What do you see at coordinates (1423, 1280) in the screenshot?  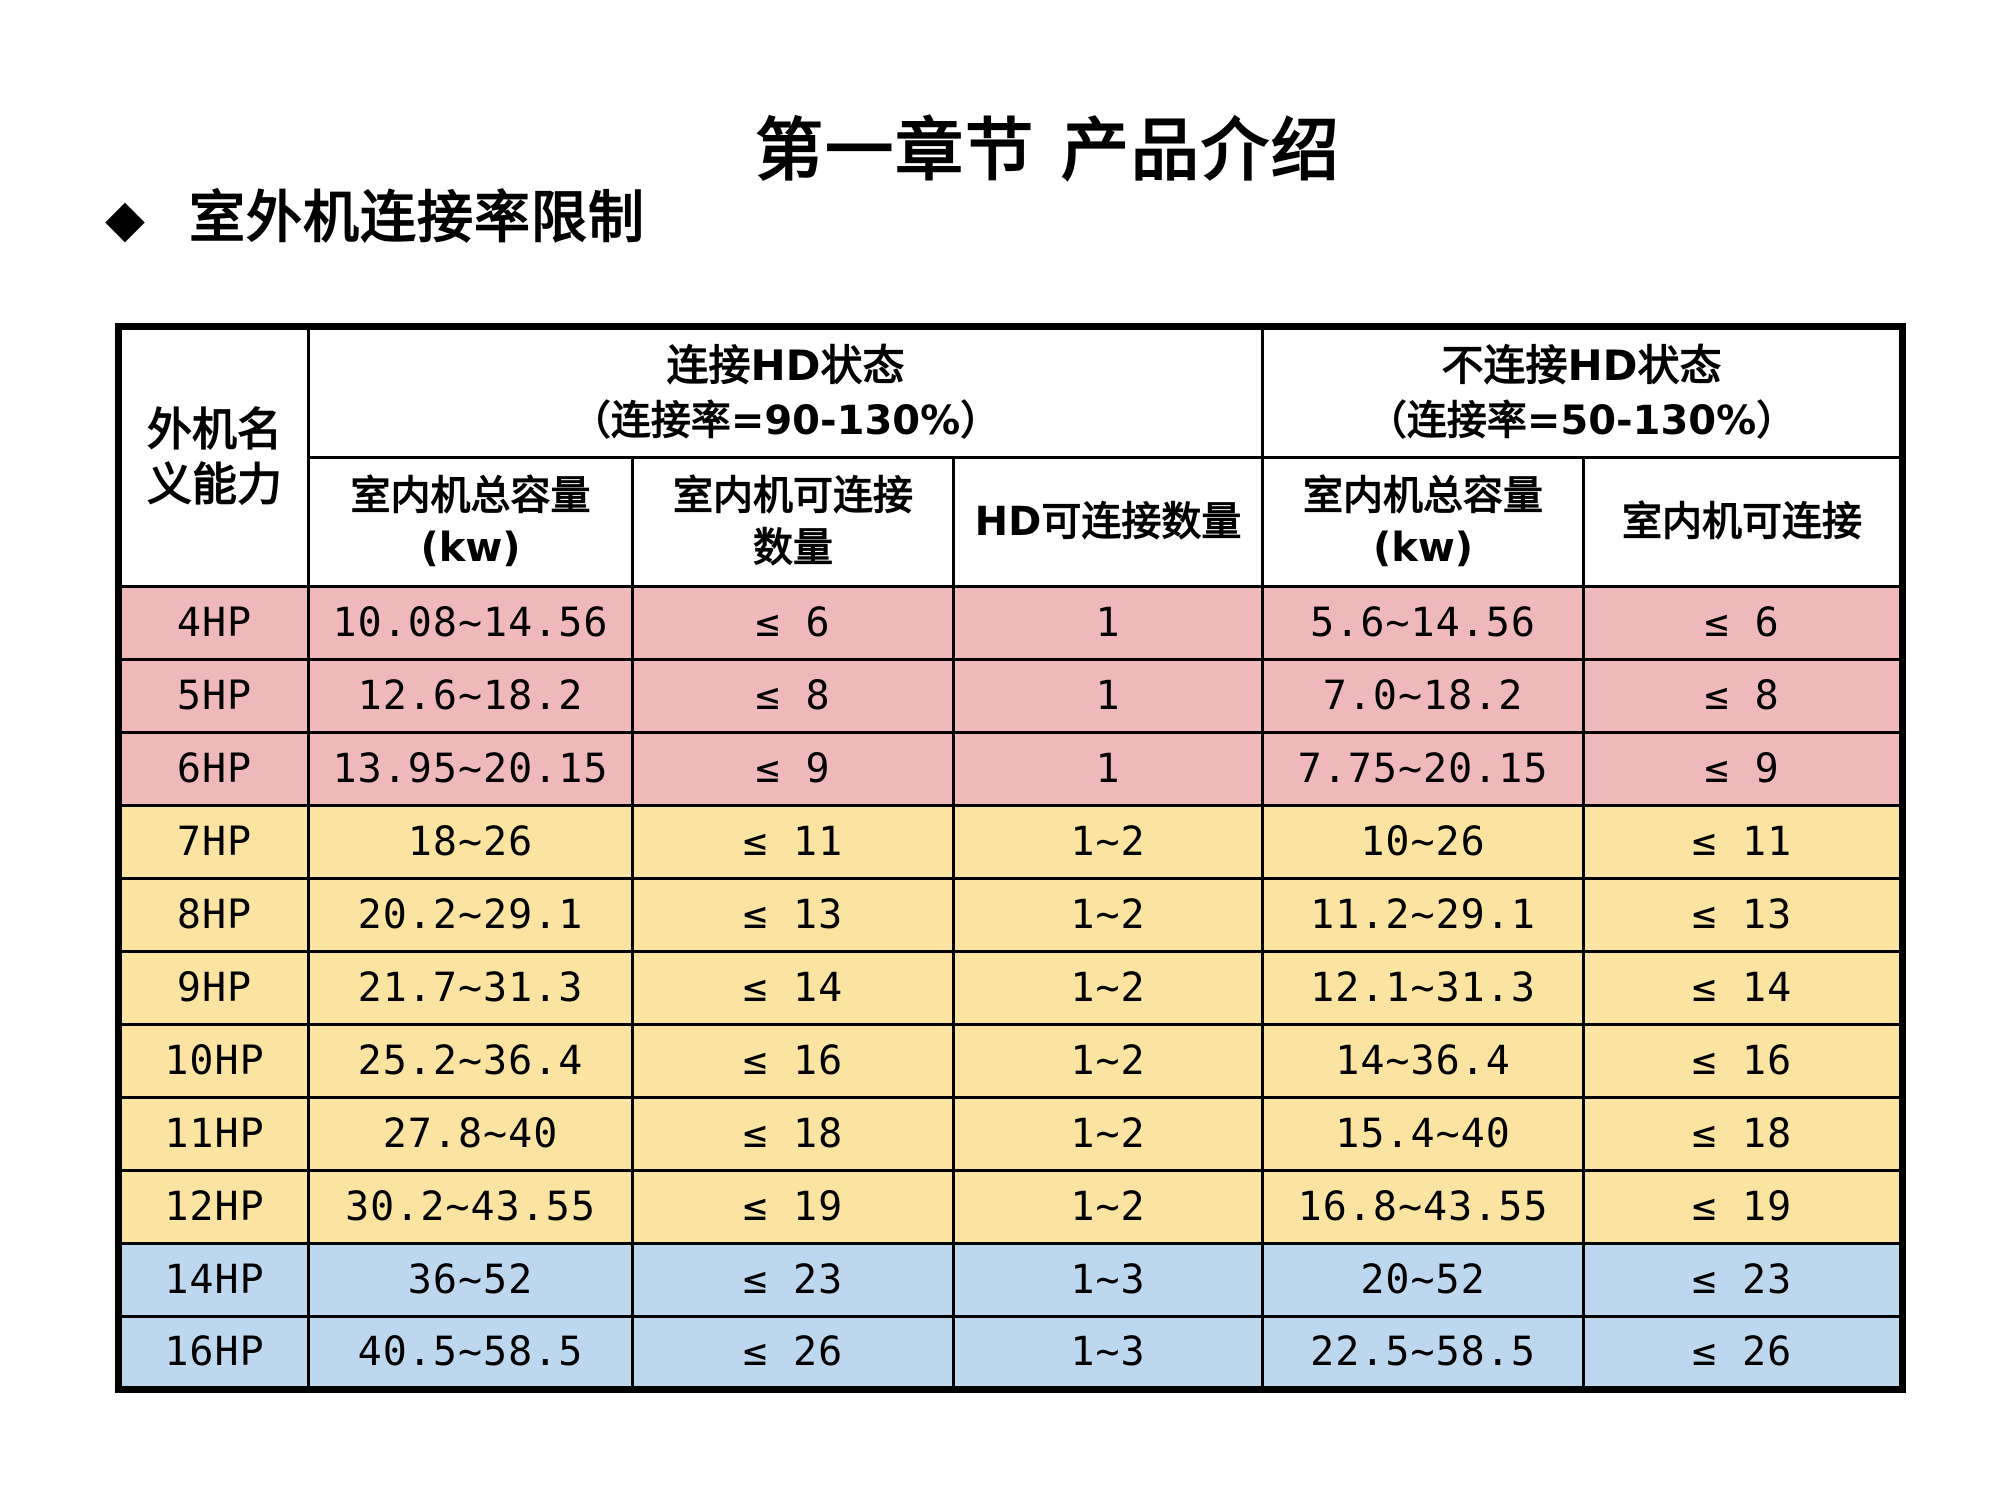 I see `cell: 20~52` at bounding box center [1423, 1280].